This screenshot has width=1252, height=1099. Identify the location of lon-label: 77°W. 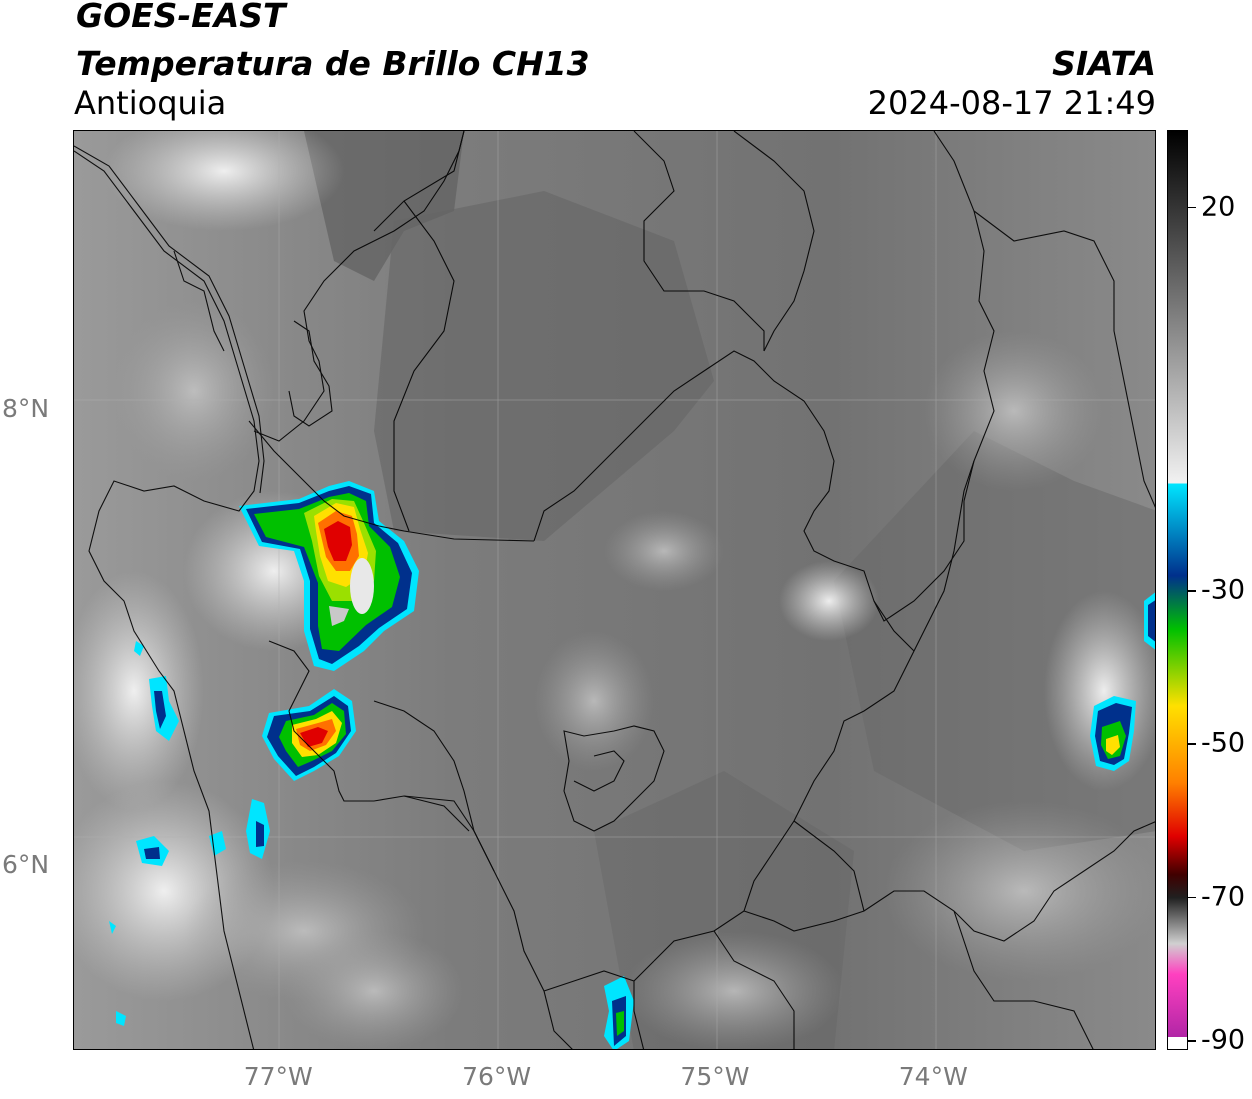
(278, 1076).